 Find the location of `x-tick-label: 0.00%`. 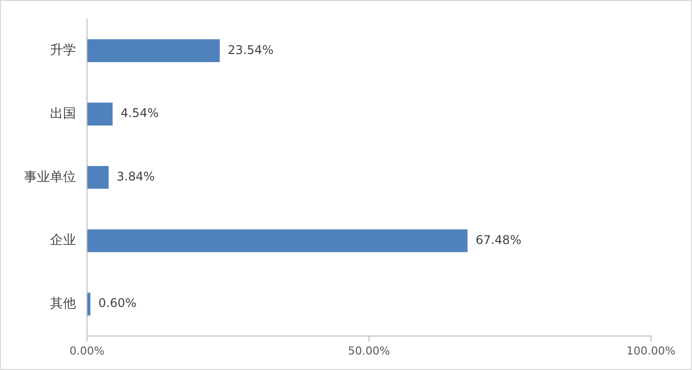

x-tick-label: 0.00% is located at coordinates (87, 351).